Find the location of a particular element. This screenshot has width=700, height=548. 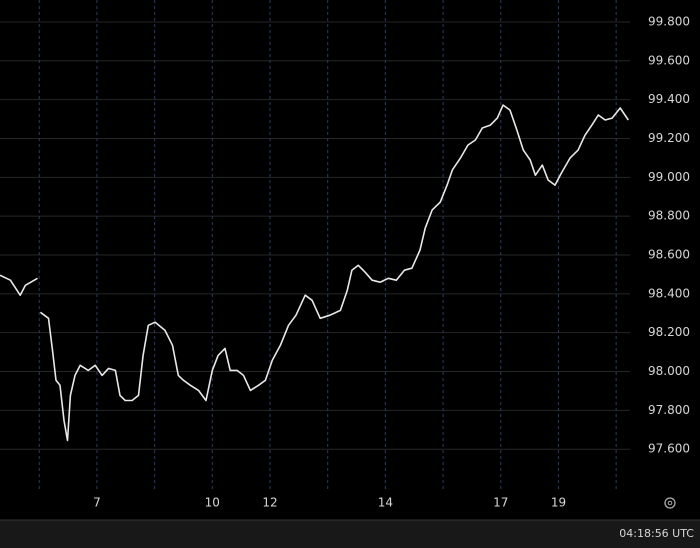

y-tick-label: 99.000 is located at coordinates (669, 177).